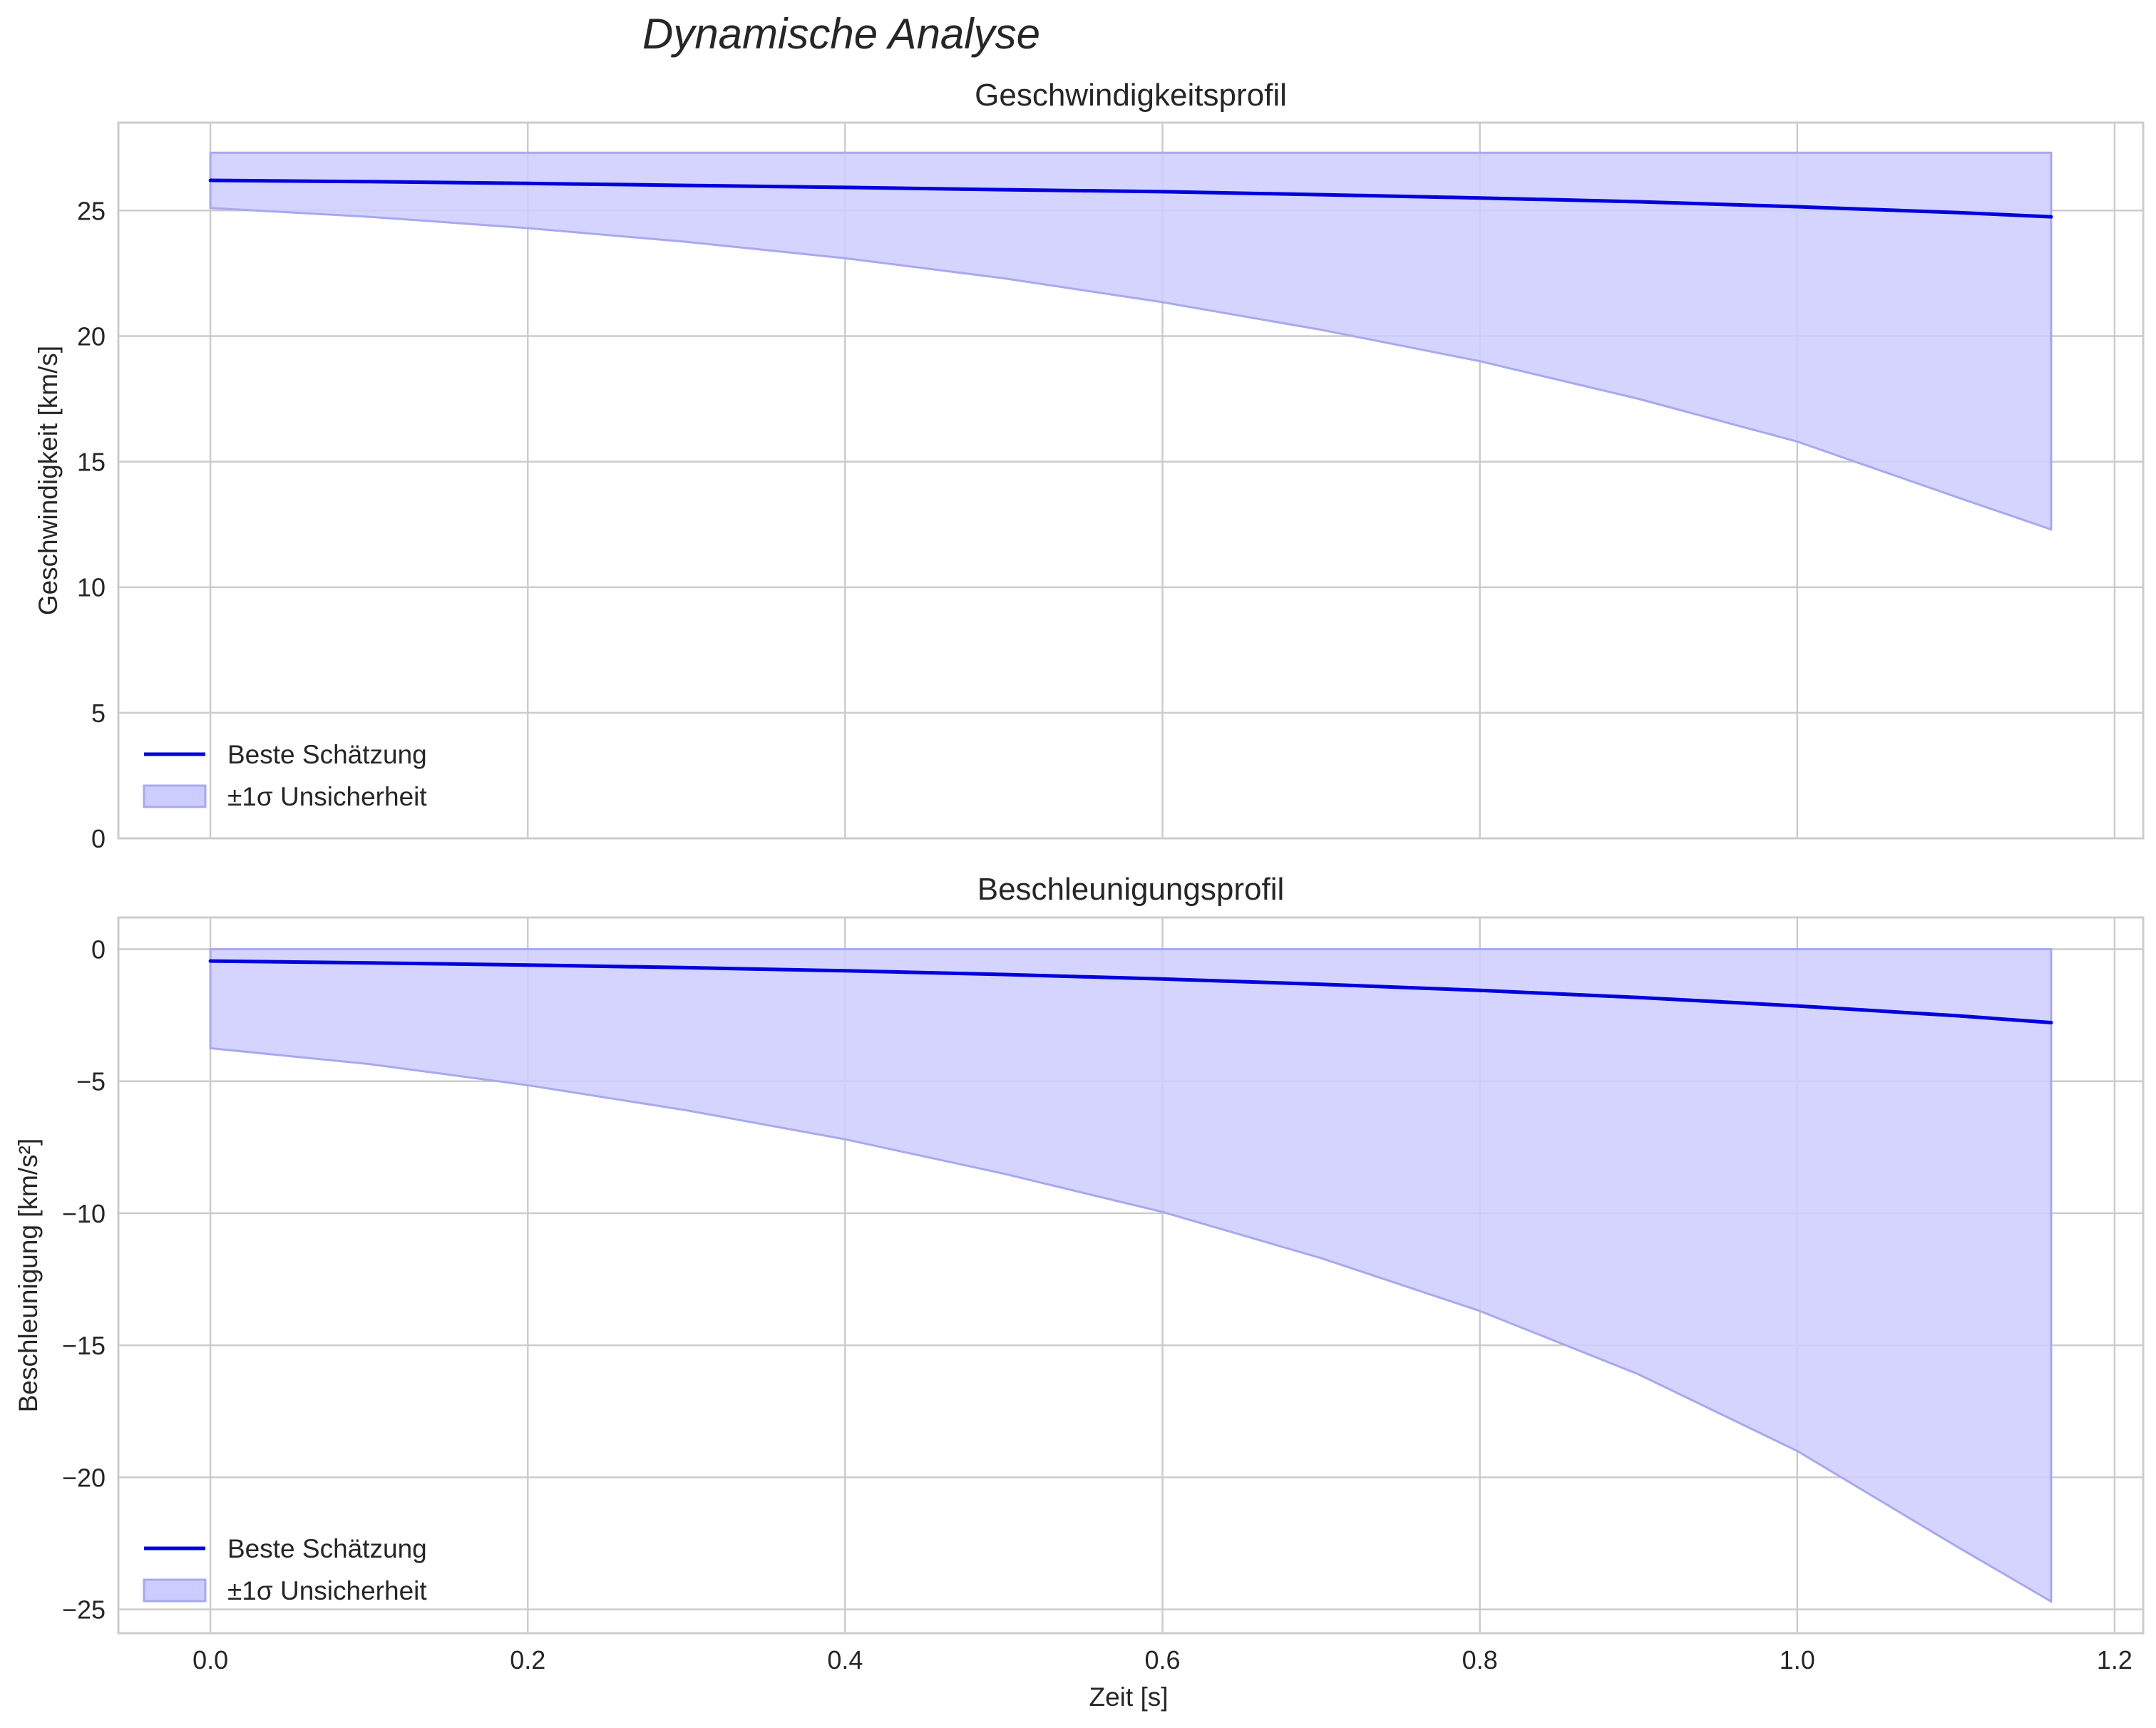 The image size is (2156, 1728). Describe the element at coordinates (91, 462) in the screenshot. I see `y-tick-label: 15` at that location.